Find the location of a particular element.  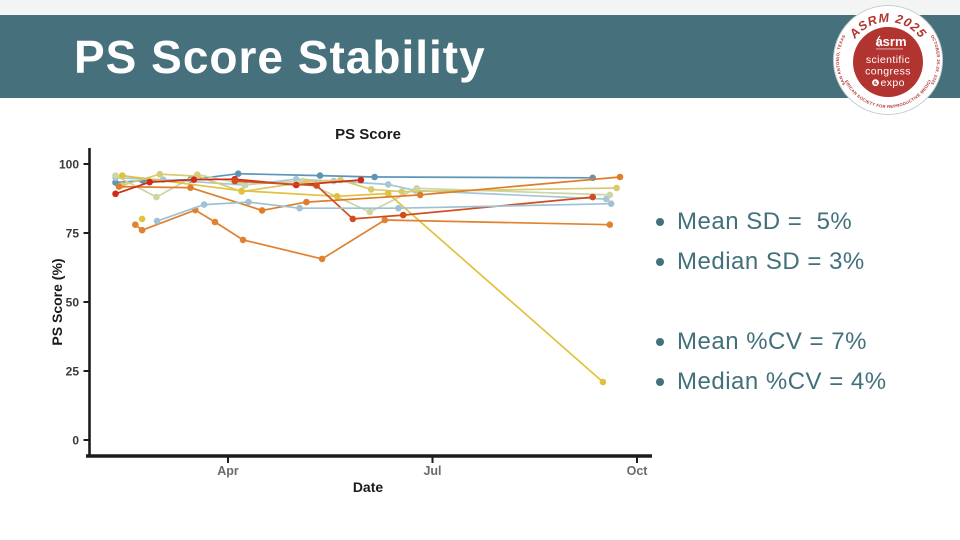

y-tick-label: 50 is located at coordinates (73, 303).